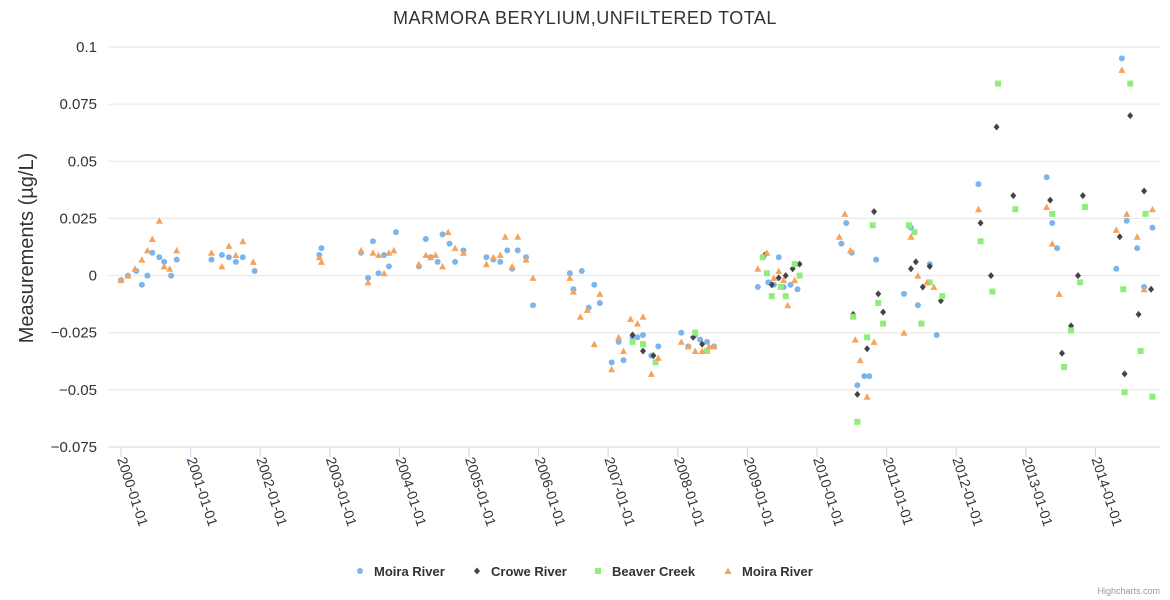 This screenshot has height=600, width=1170. Describe the element at coordinates (132, 491) in the screenshot. I see `x-tick-label: 2000-01-01` at that location.